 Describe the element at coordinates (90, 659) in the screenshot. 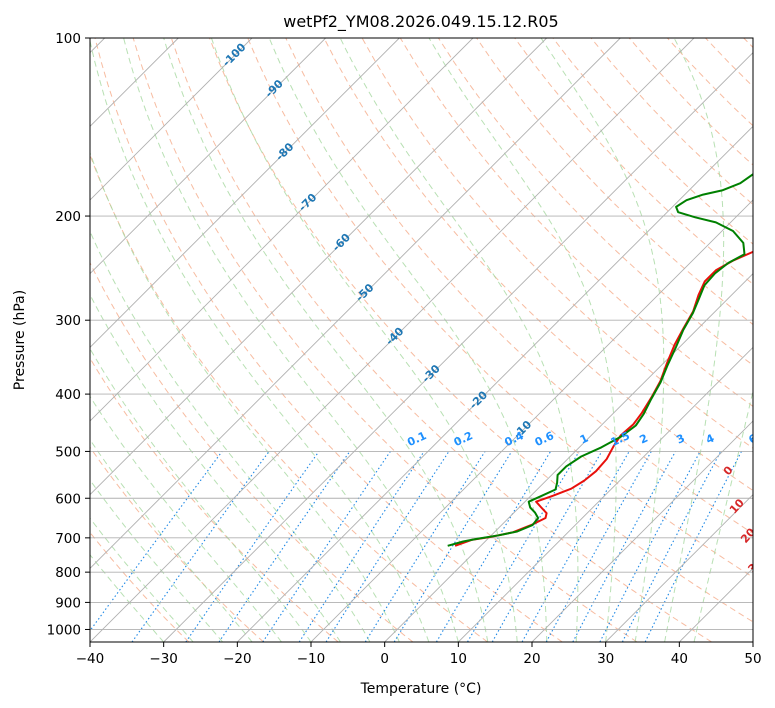

I see `x-tick-label: −40` at that location.